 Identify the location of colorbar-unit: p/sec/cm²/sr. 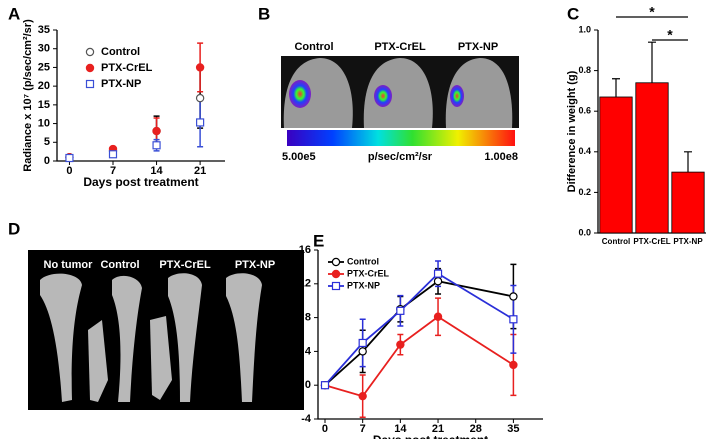
(400, 157).